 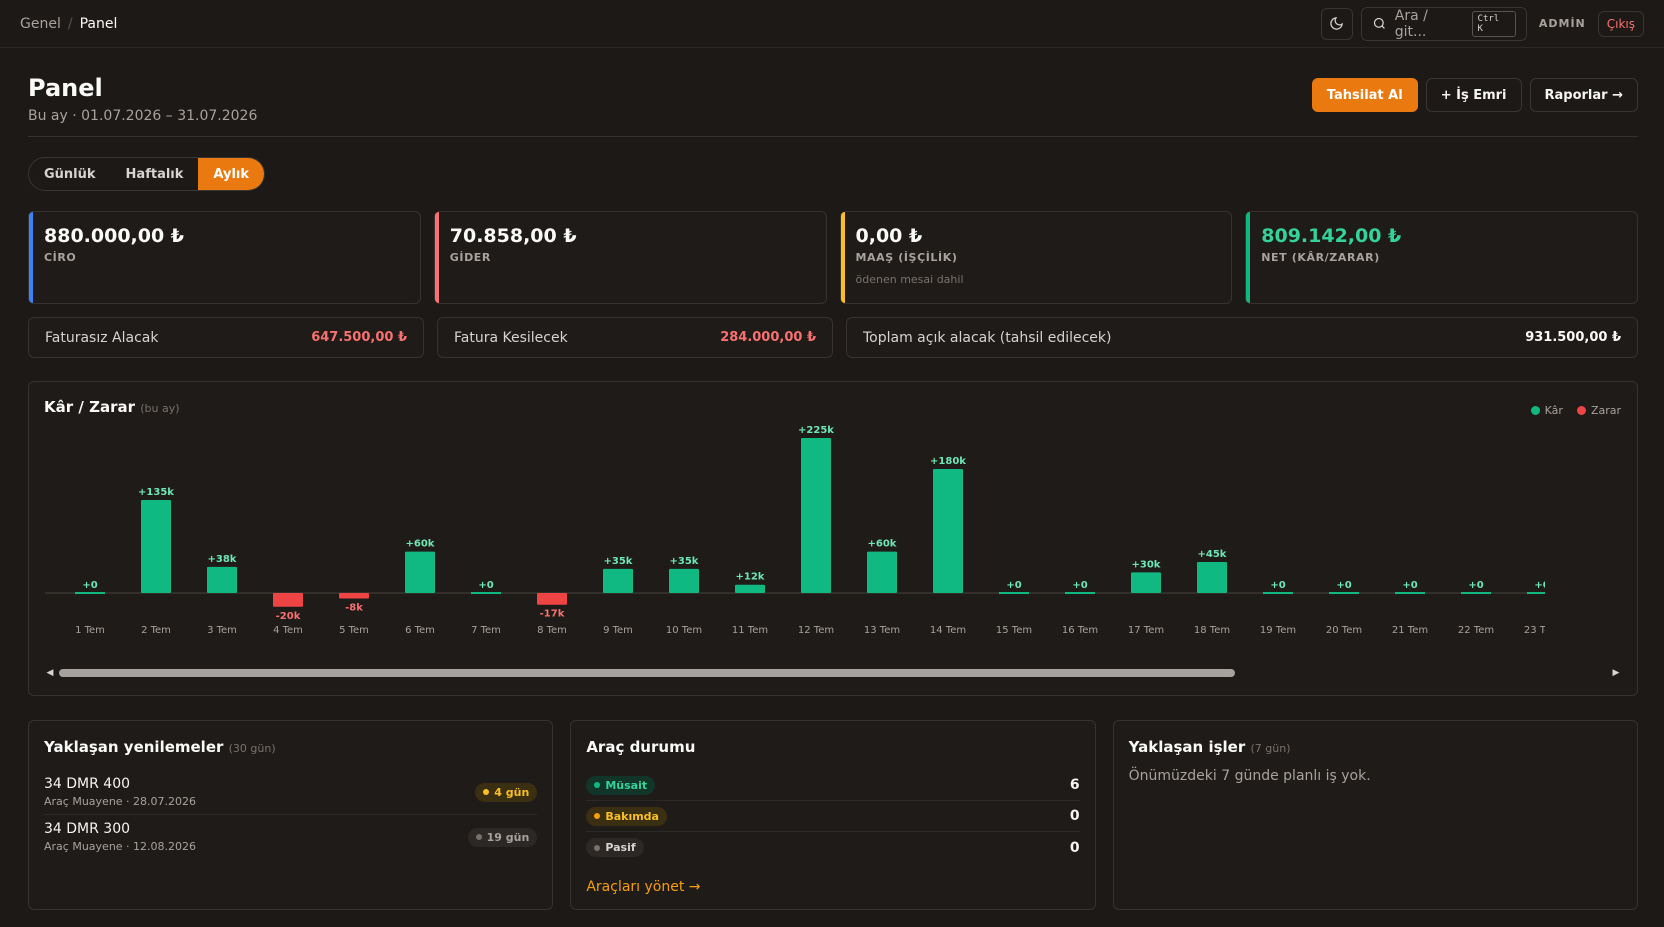 I want to click on chart-x-tick-label: 7 Tem, so click(x=486, y=630).